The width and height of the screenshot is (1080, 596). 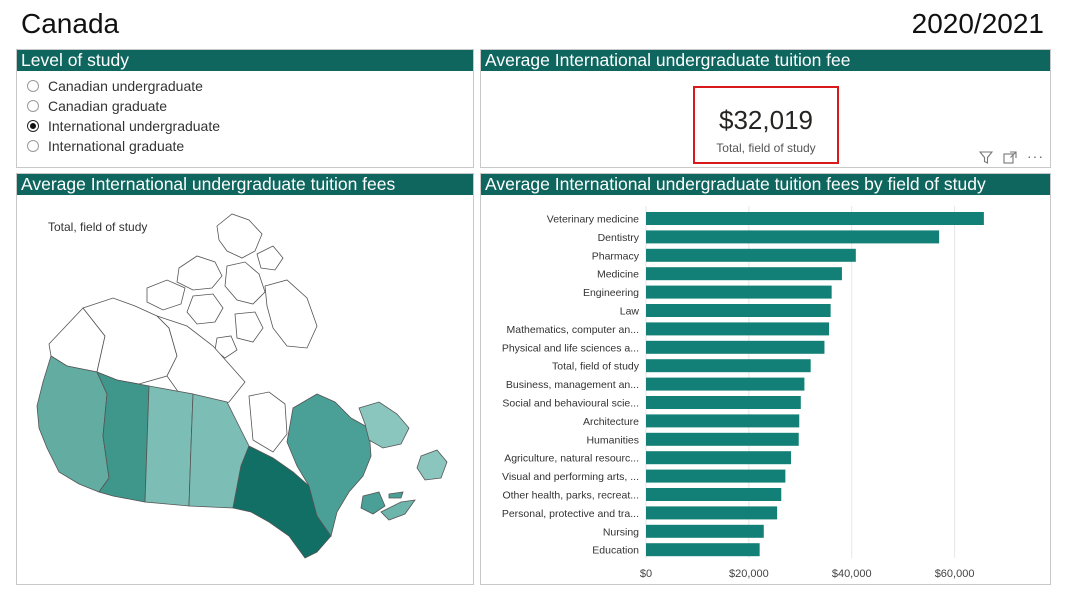 What do you see at coordinates (73, 424) in the screenshot?
I see `british-columbia-region` at bounding box center [73, 424].